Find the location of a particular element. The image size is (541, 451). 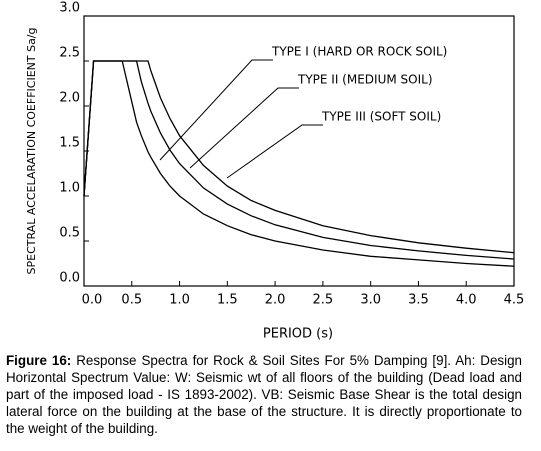

x-tick-label: 4.5 is located at coordinates (514, 300).